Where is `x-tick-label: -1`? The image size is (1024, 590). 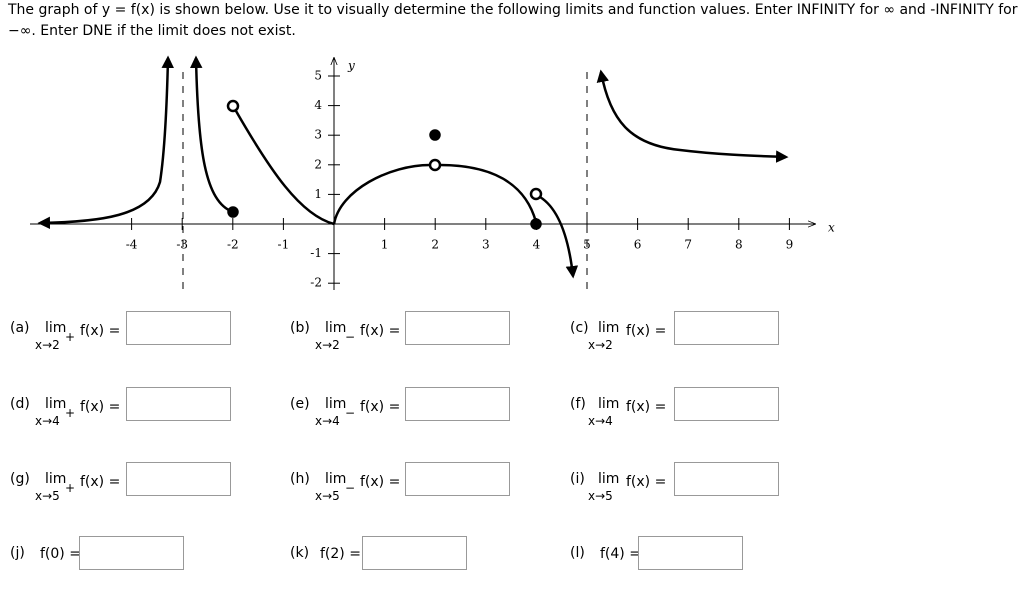
x-tick-label: -1 is located at coordinates (284, 245).